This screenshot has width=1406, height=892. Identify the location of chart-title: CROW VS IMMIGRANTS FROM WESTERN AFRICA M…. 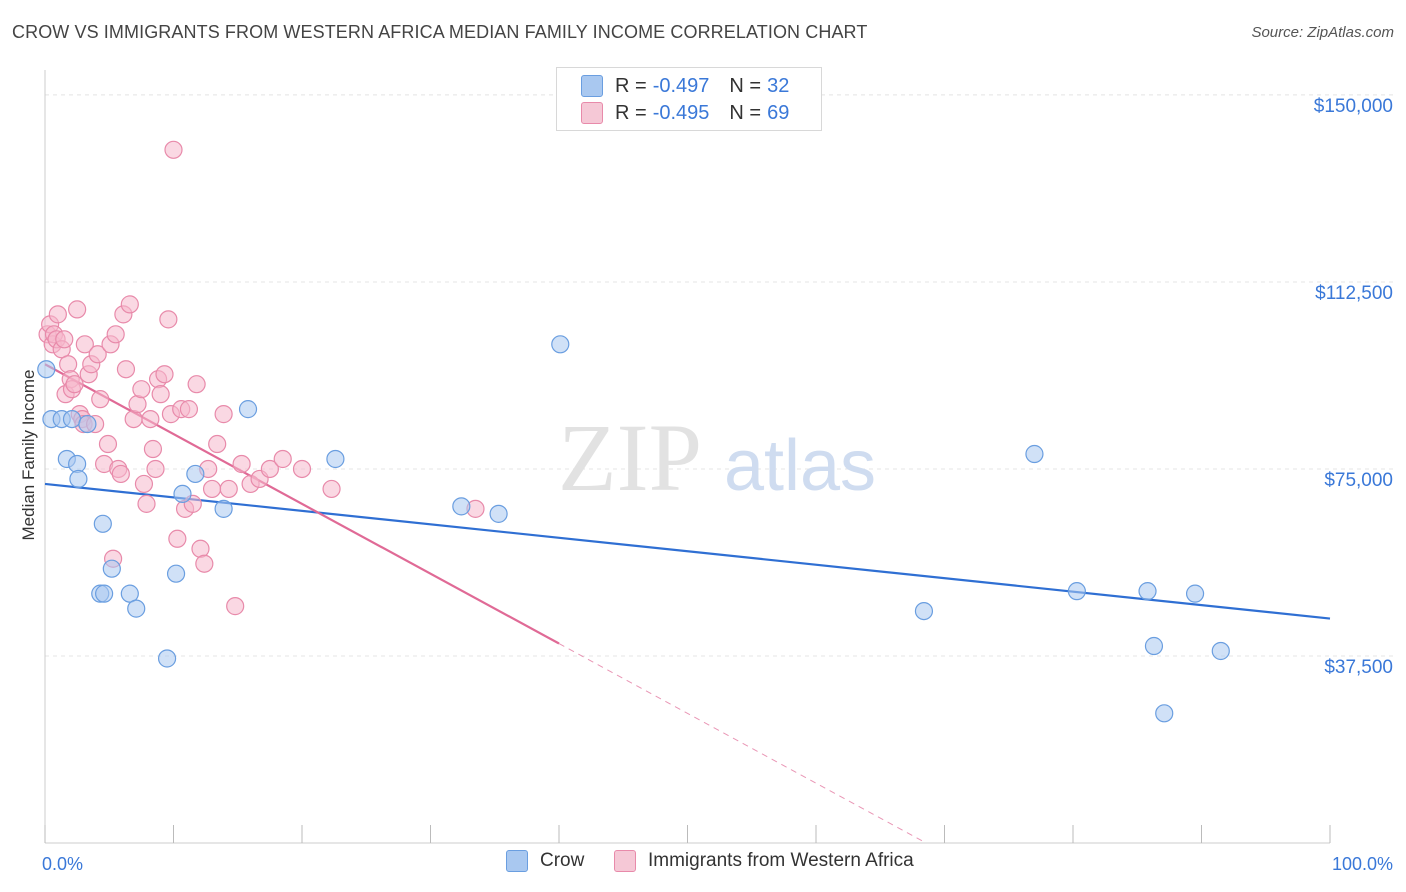
(440, 32).